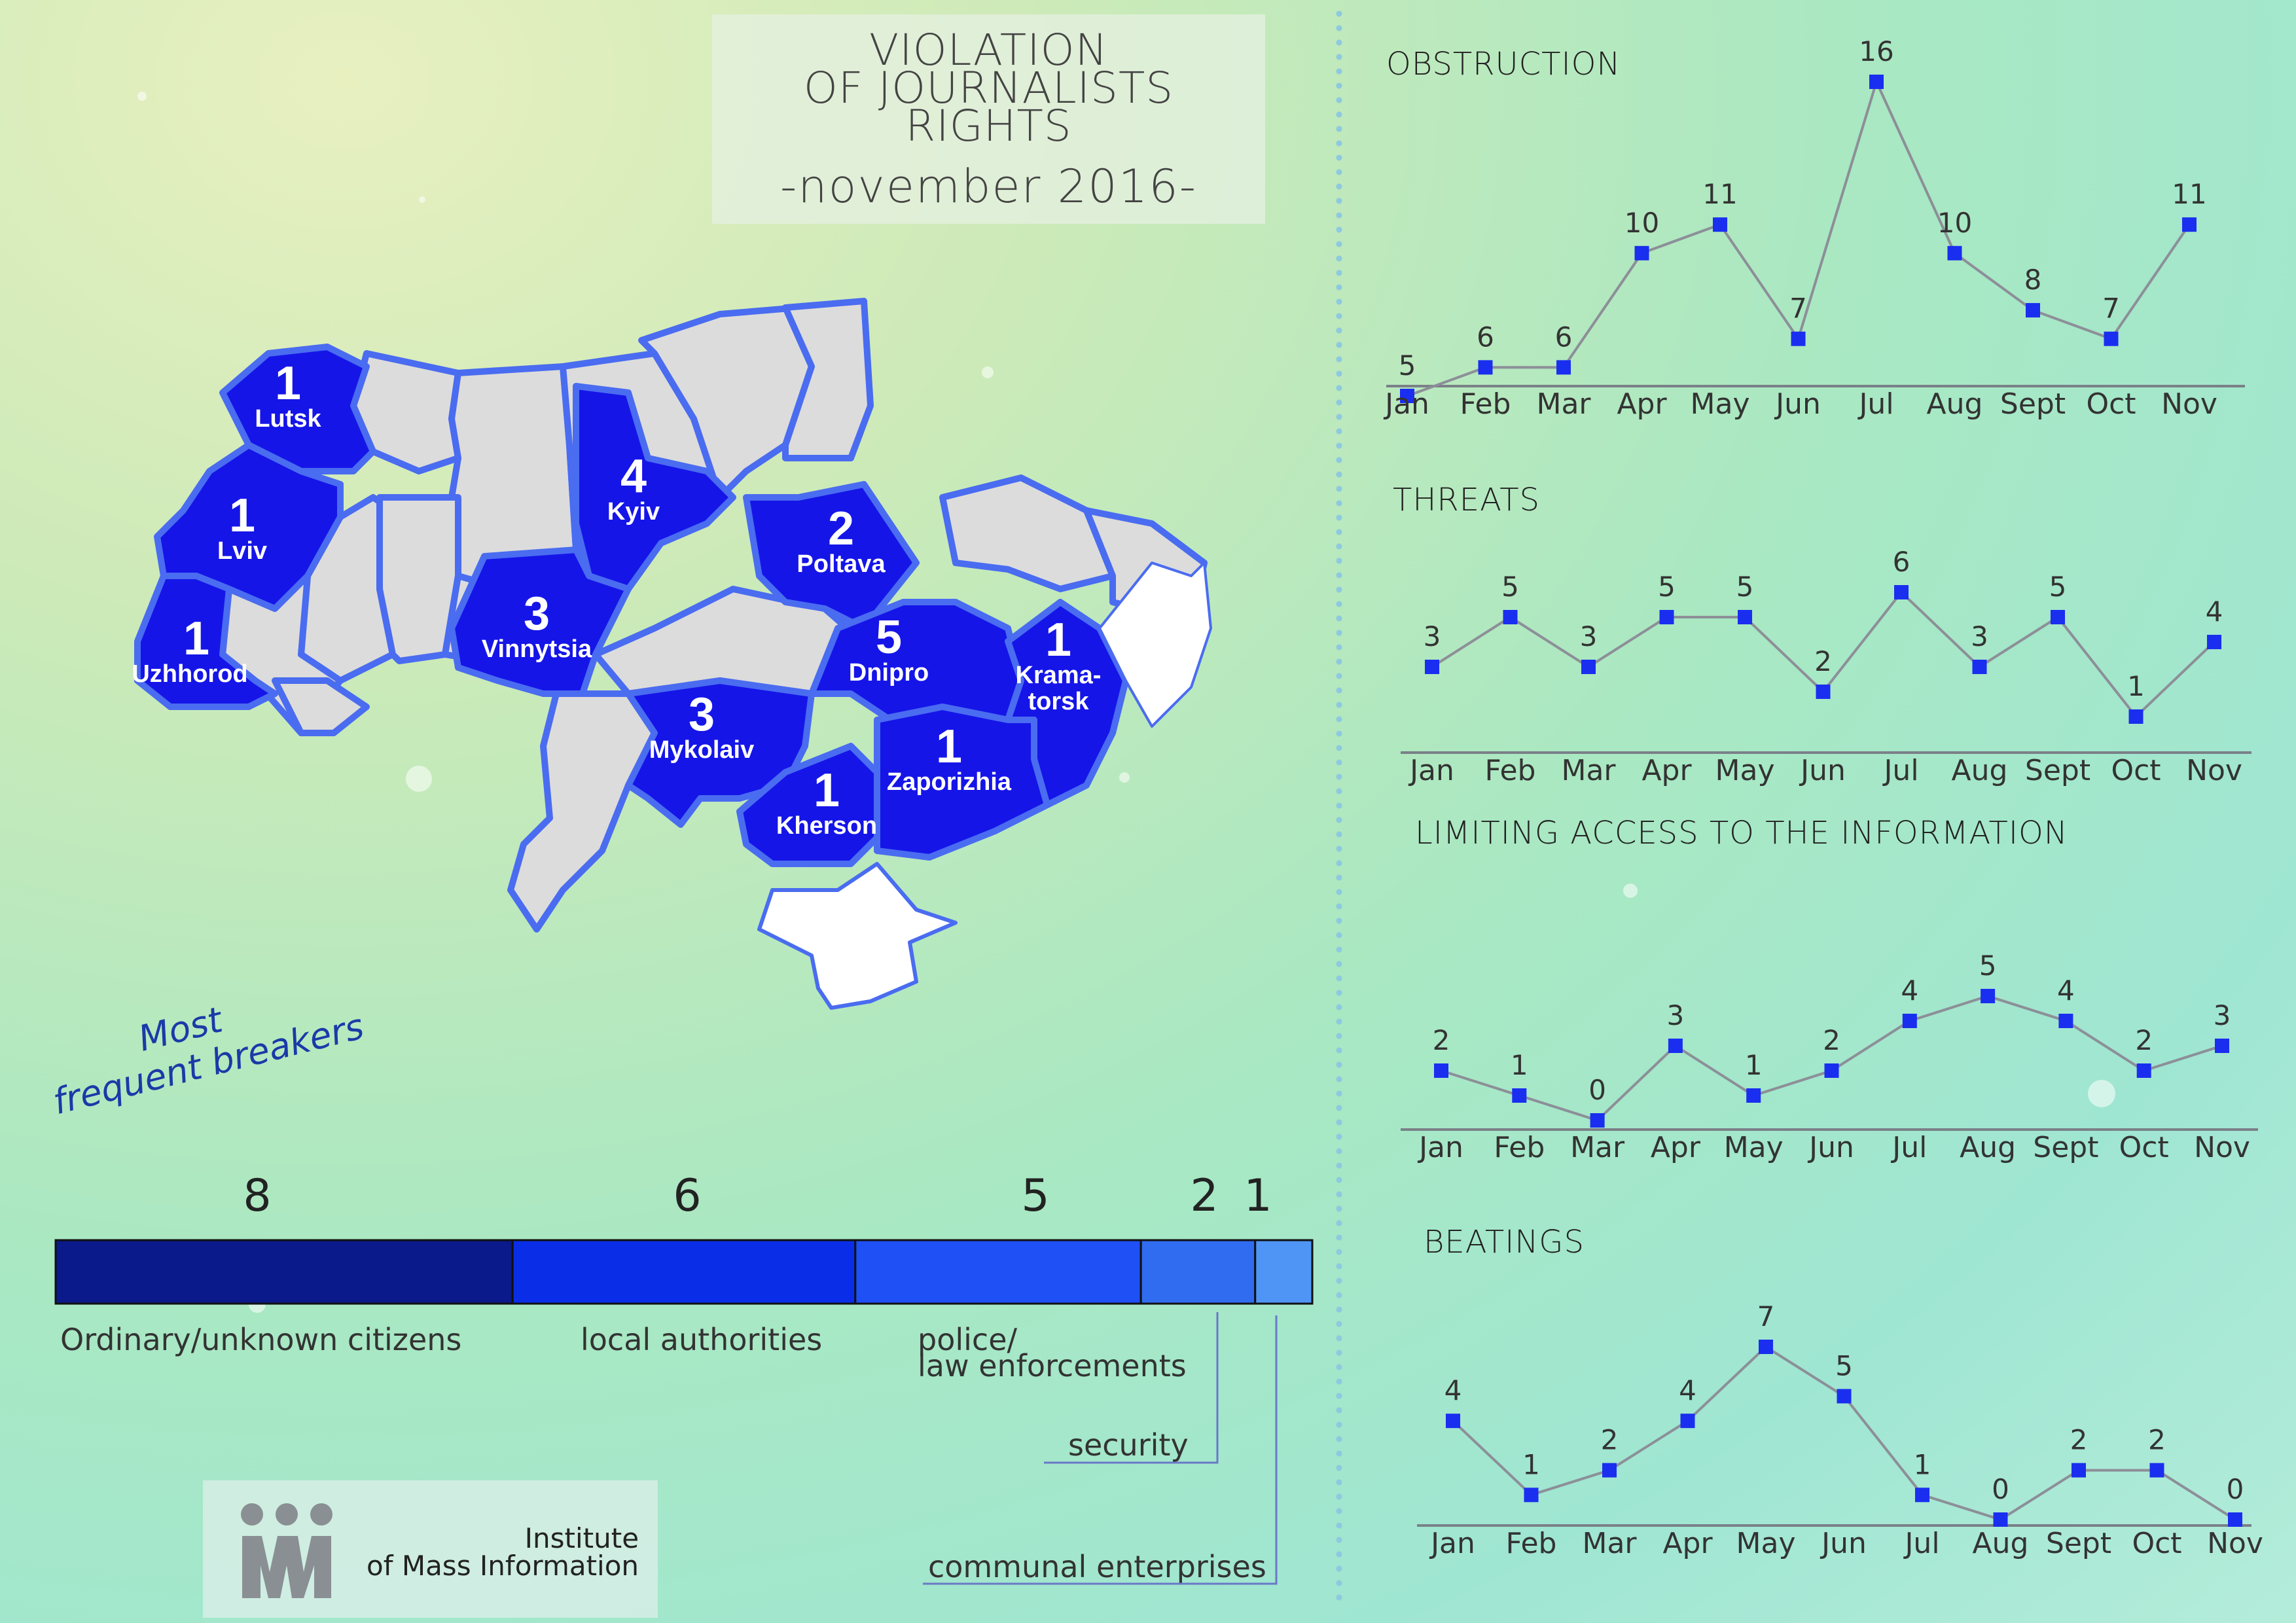  I want to click on series-line, so click(1799, 238).